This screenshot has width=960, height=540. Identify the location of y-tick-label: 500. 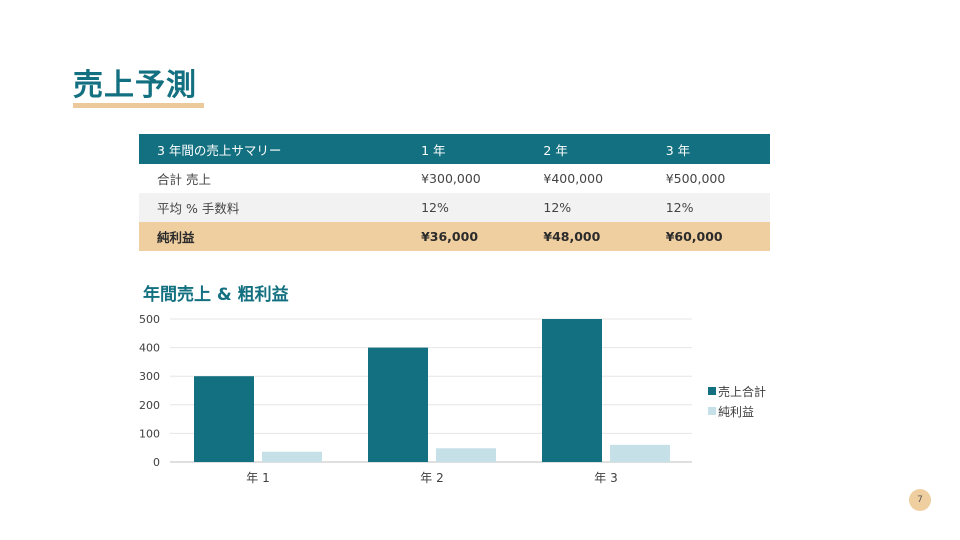
(149, 319).